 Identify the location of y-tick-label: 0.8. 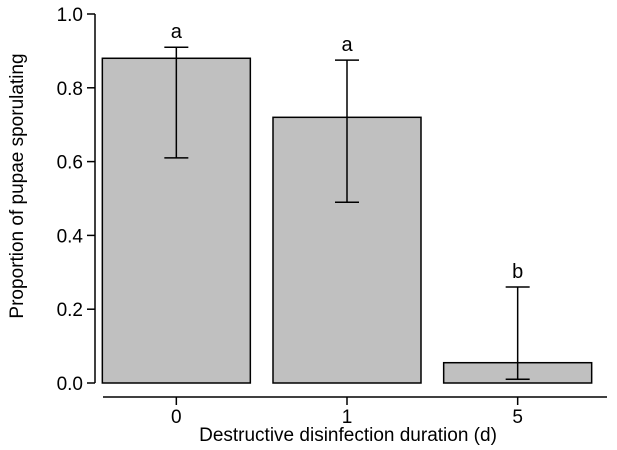
(70, 89).